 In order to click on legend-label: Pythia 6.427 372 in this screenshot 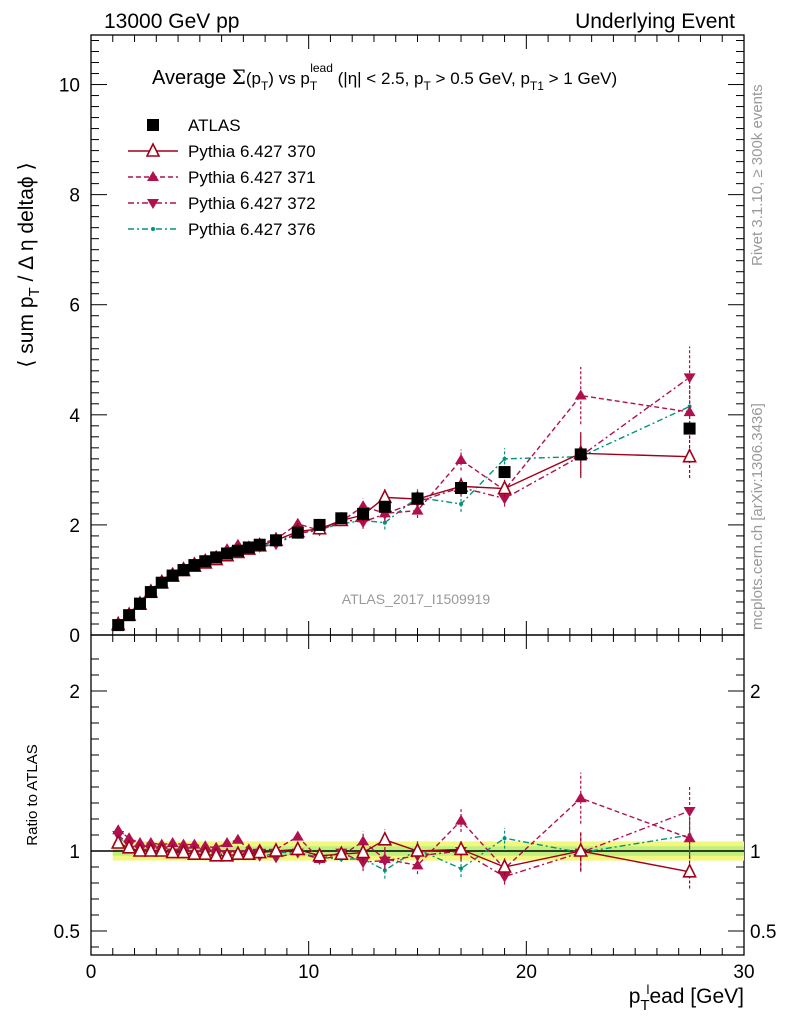, I will do `click(252, 203)`.